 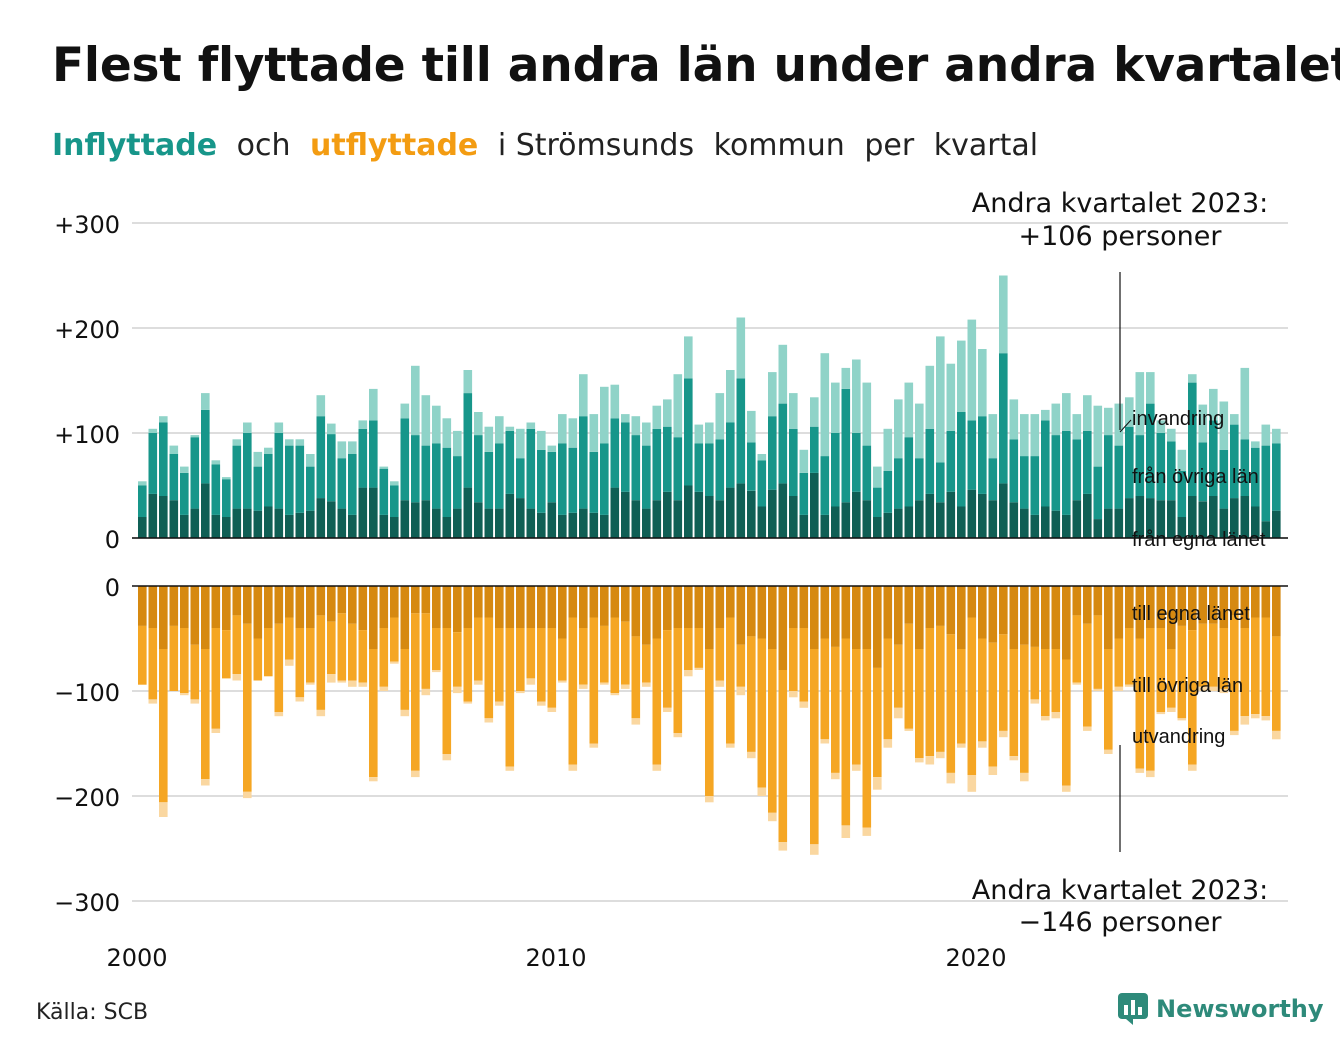 What do you see at coordinates (1178, 419) in the screenshot?
I see `series-label-in: invandring` at bounding box center [1178, 419].